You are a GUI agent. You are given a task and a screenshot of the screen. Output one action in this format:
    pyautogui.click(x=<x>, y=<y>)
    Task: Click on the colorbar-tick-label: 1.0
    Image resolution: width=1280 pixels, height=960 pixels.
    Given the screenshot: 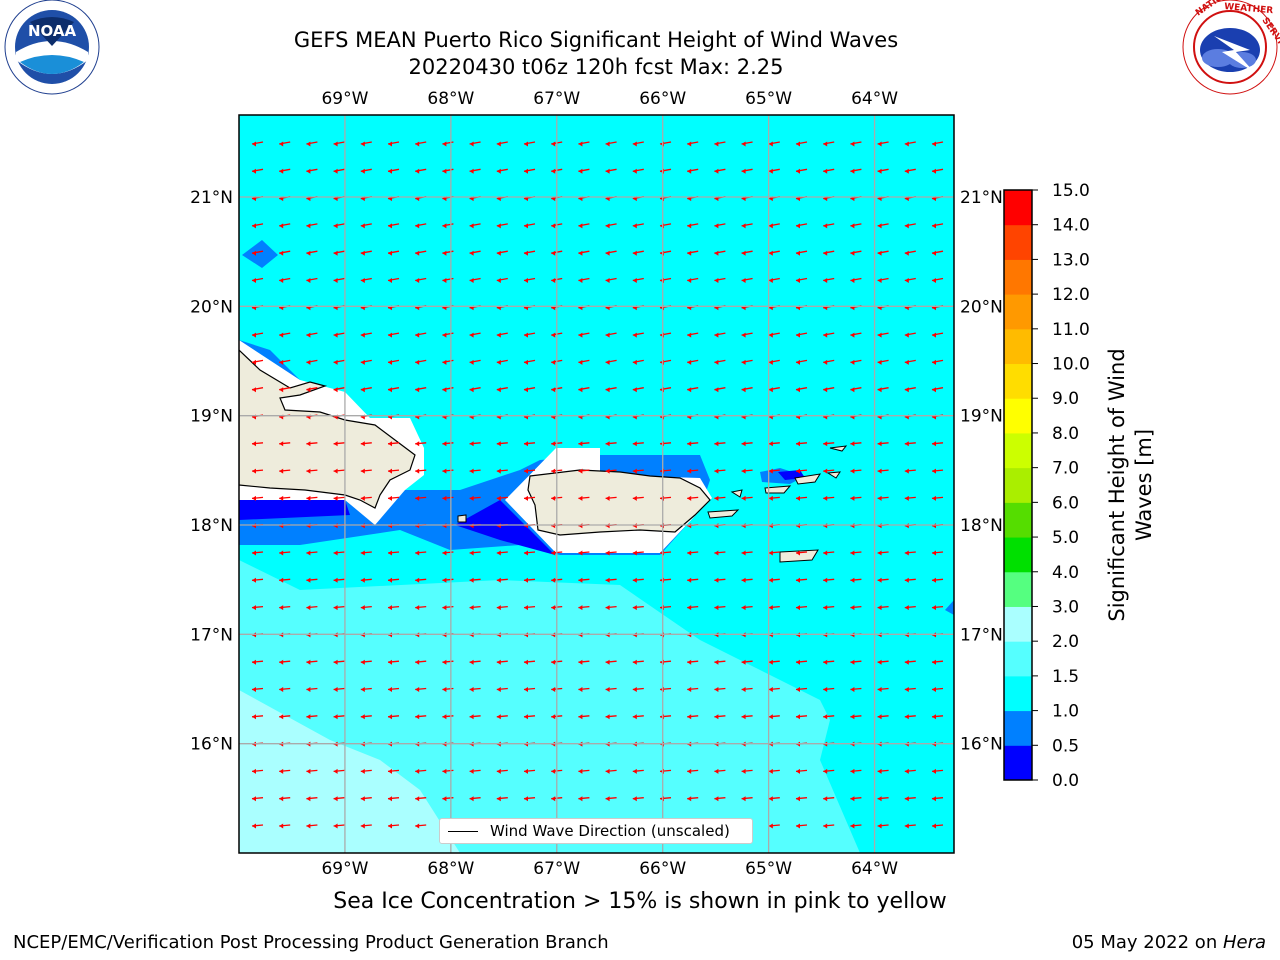 What is the action you would take?
    pyautogui.click(x=1065, y=712)
    